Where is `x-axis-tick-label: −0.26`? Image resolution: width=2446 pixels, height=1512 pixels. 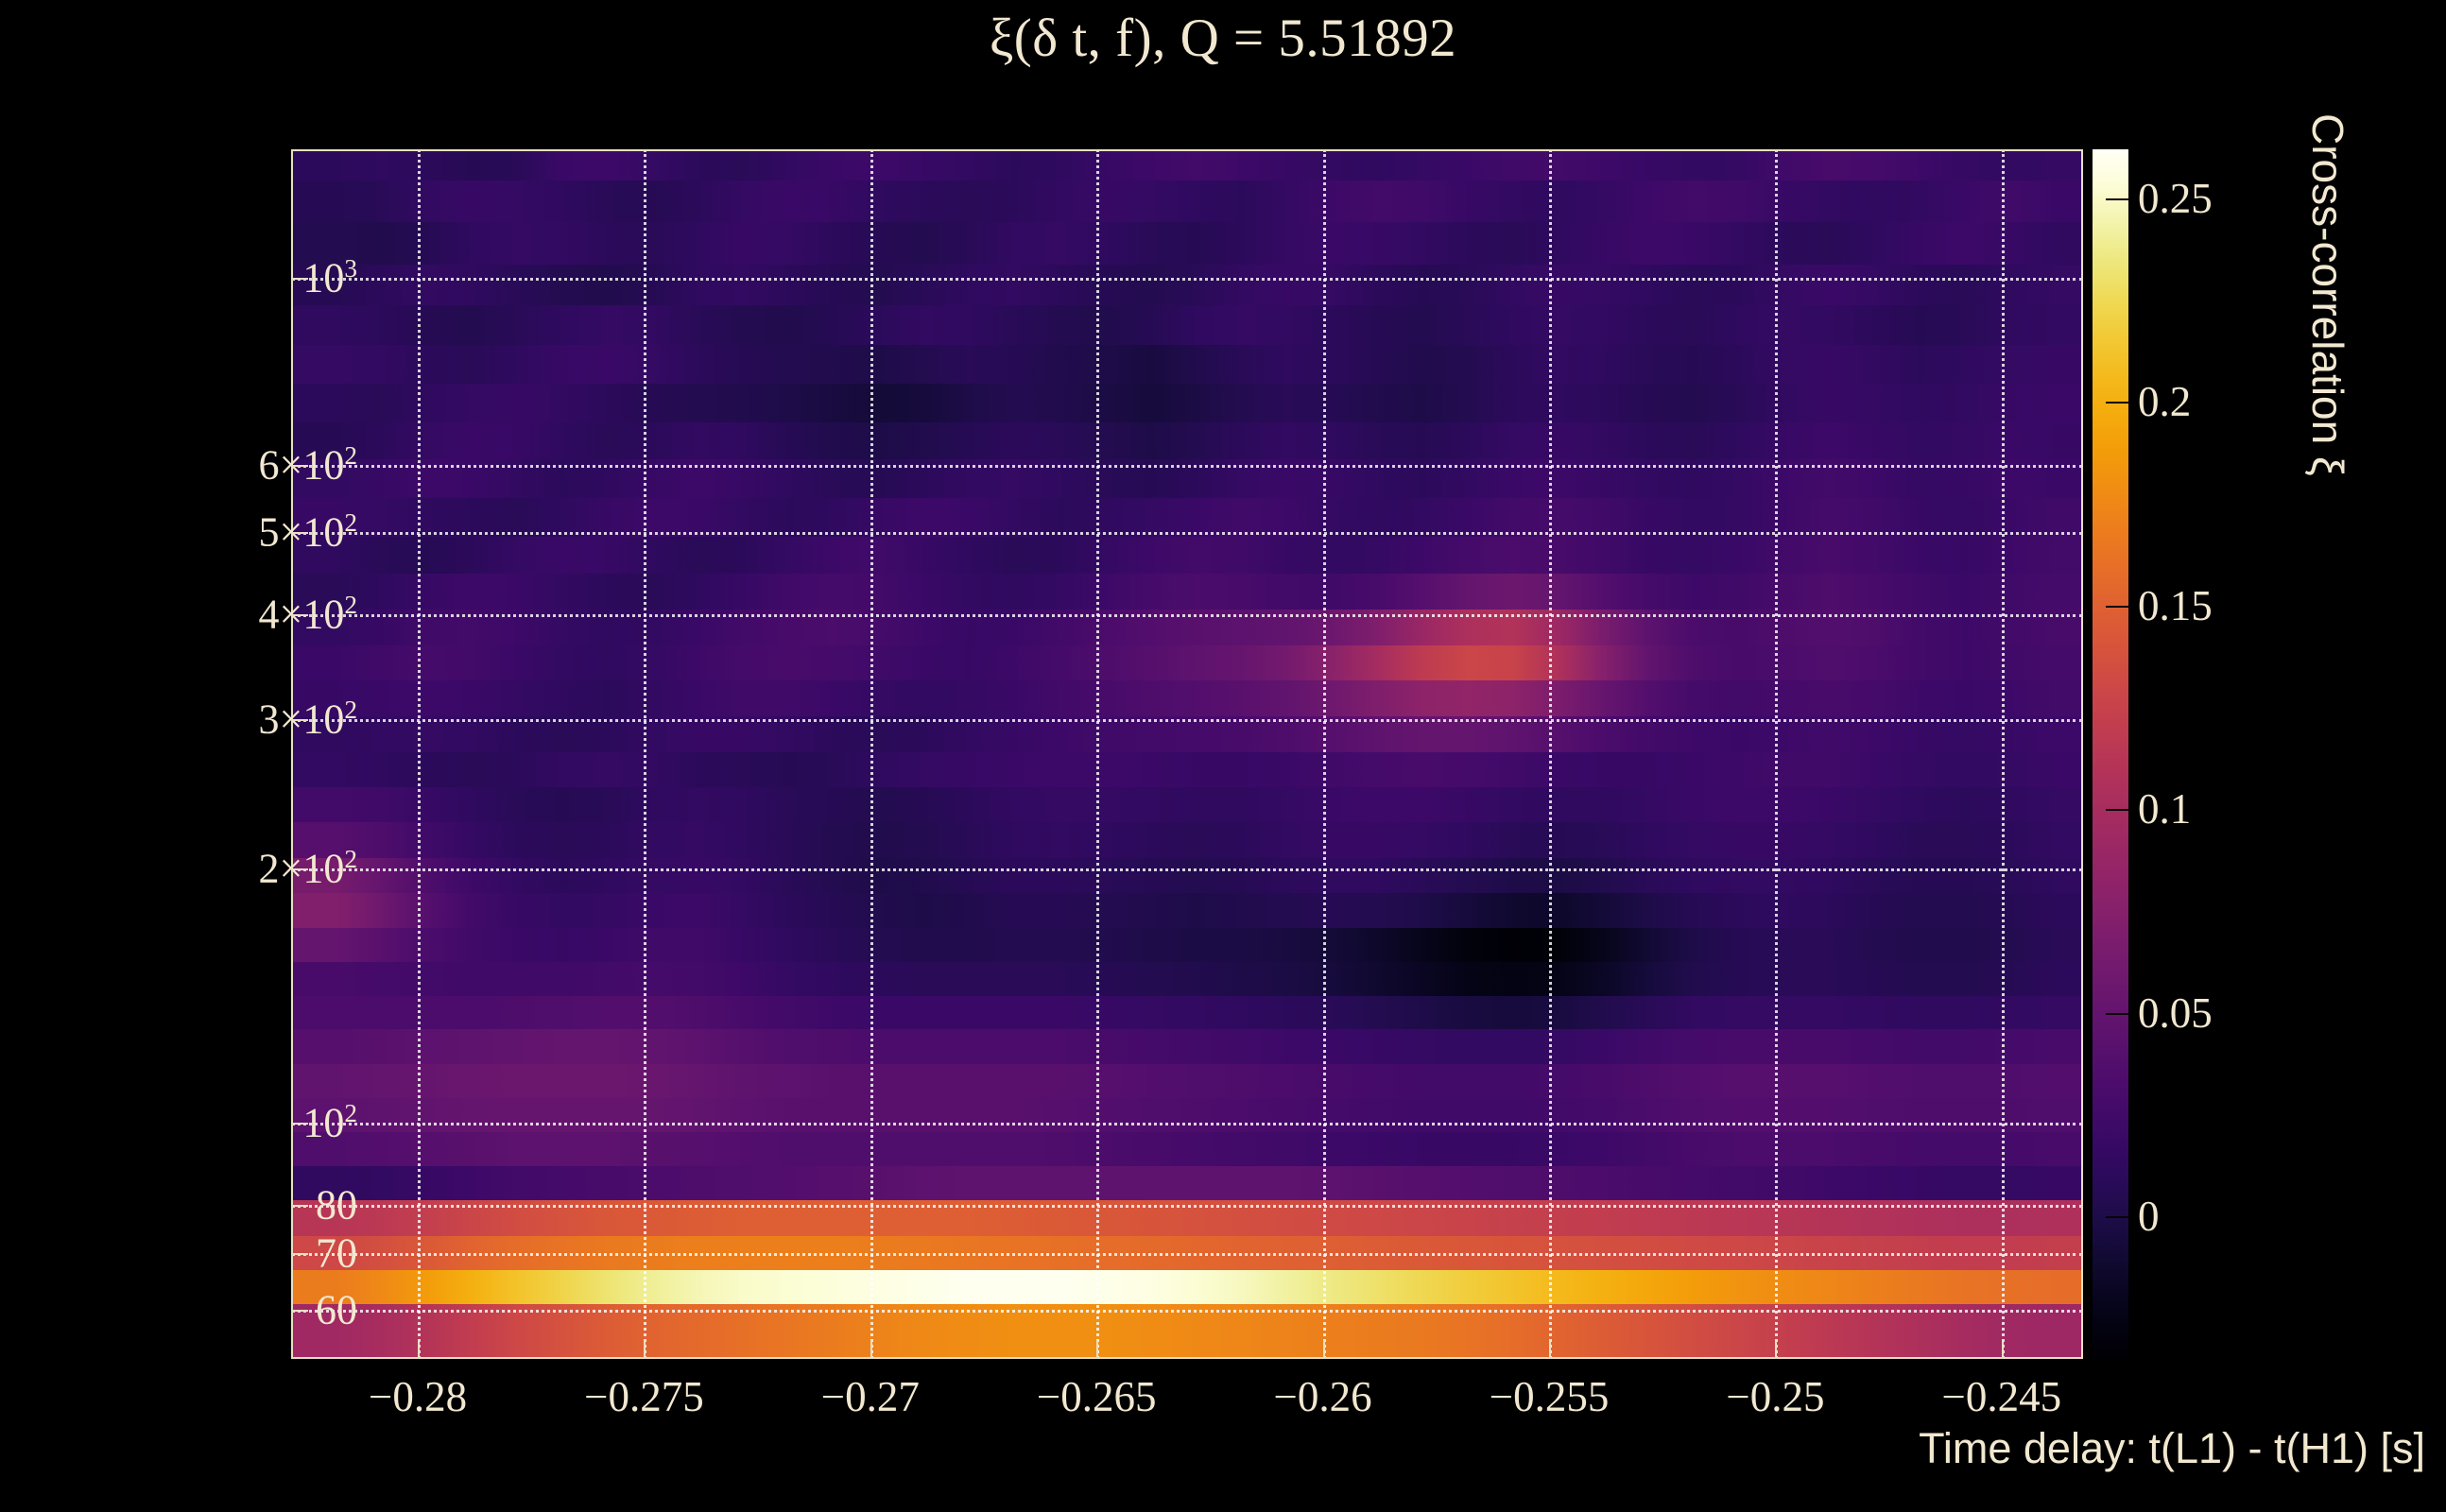
x-axis-tick-label: −0.26 is located at coordinates (1322, 1396).